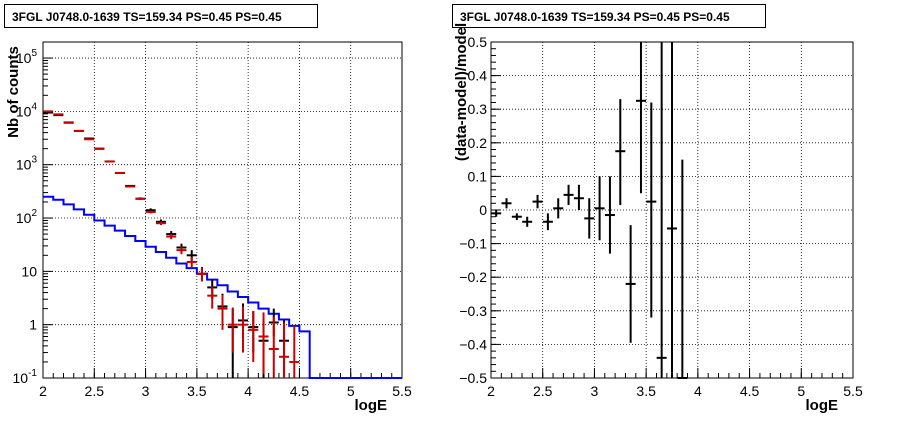 This screenshot has height=421, width=898. I want to click on counts-x-tick-label: 2, so click(43, 391).